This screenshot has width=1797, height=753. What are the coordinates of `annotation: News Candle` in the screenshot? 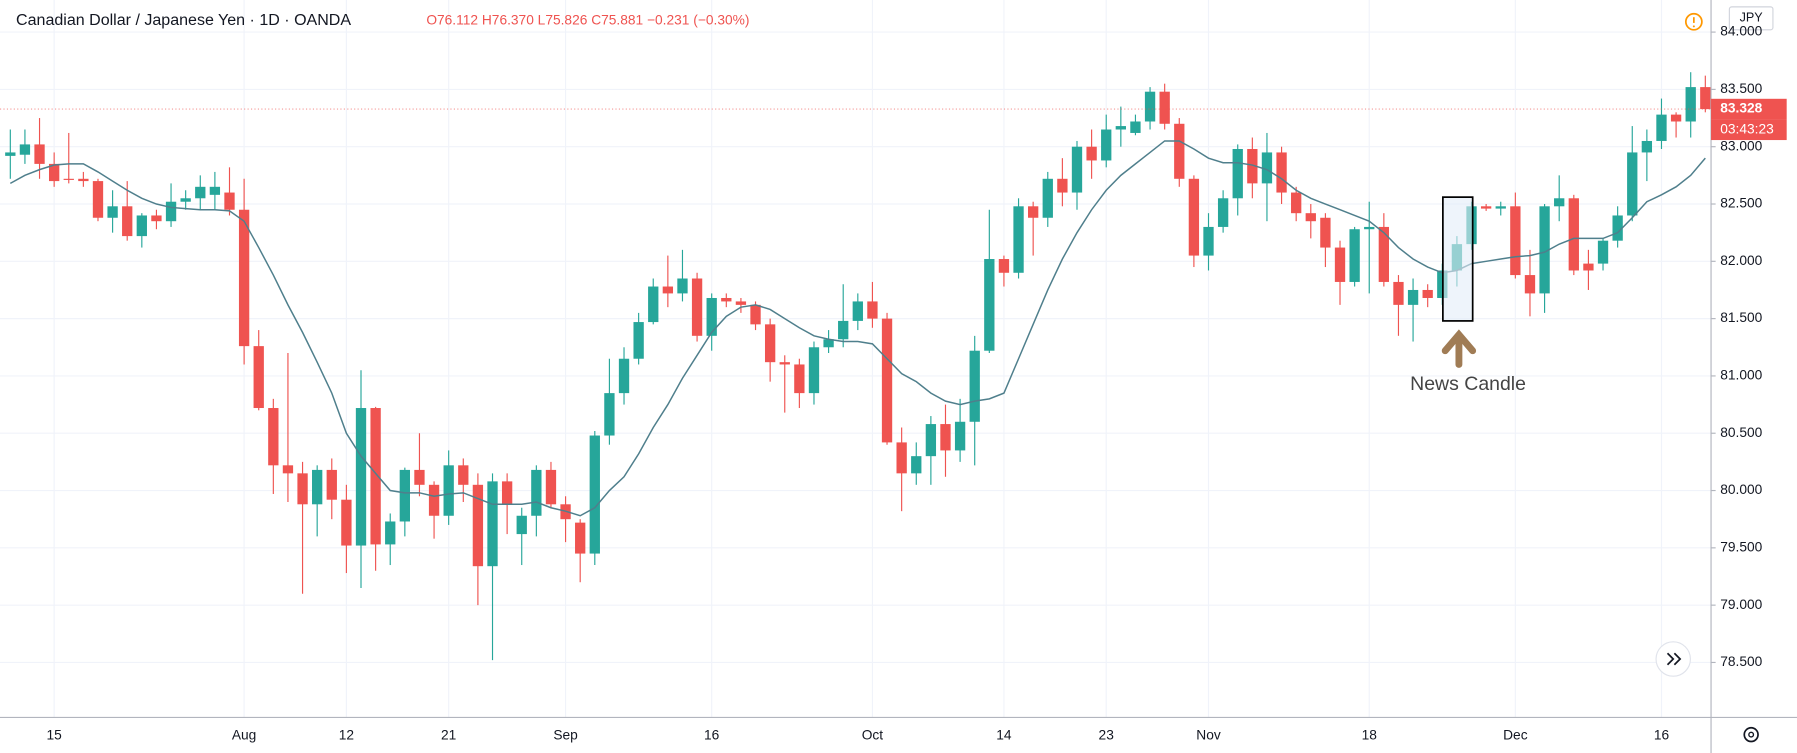 It's located at (1468, 384).